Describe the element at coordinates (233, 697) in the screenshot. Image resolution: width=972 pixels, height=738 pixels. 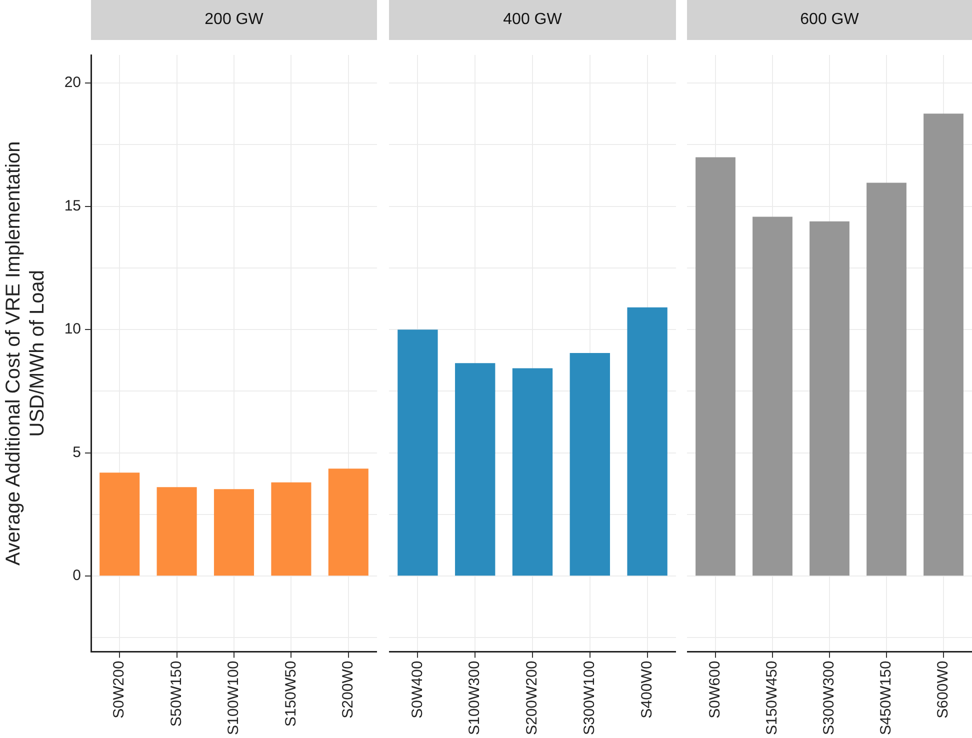
I see `x-tick-label: S100W100` at that location.